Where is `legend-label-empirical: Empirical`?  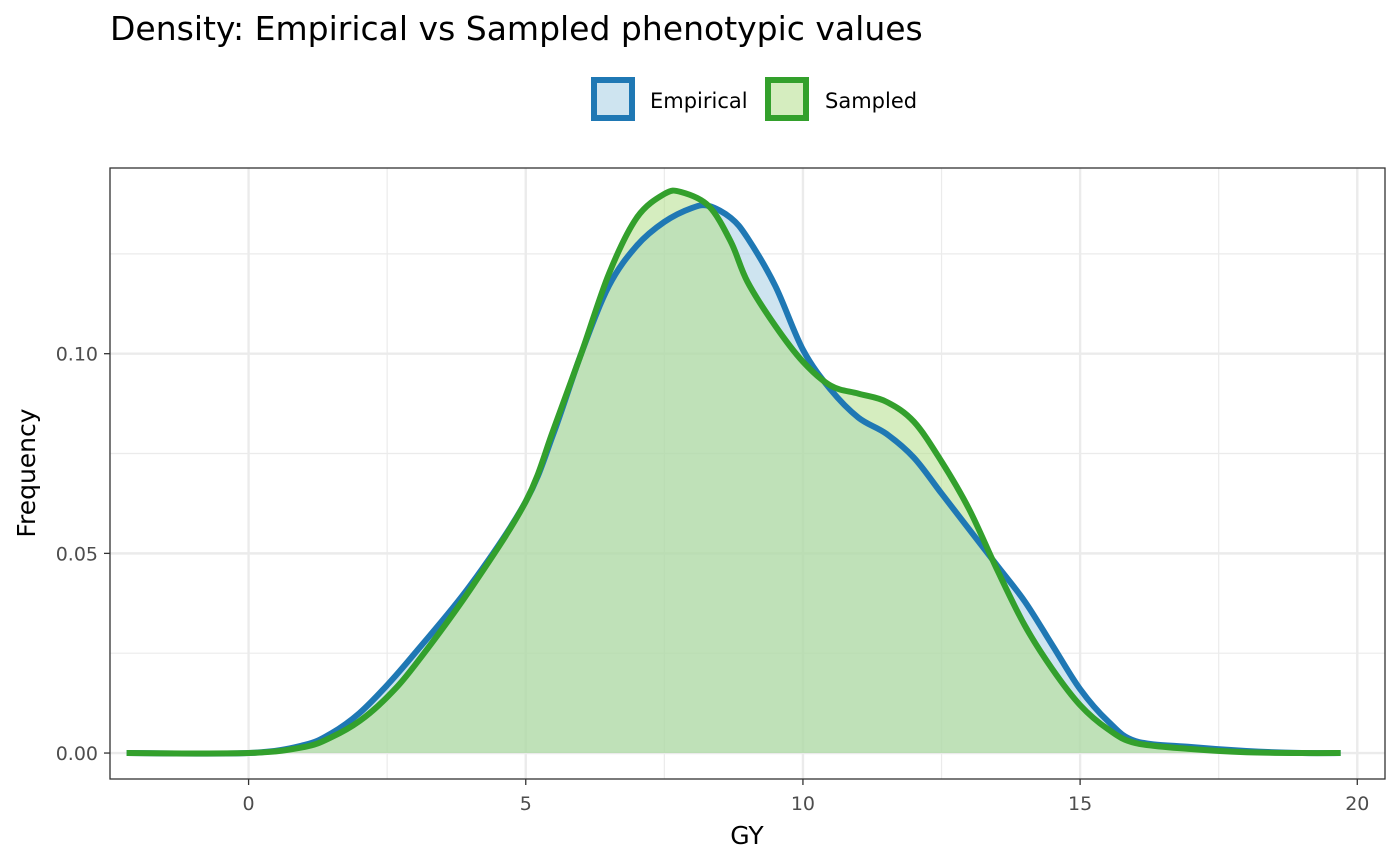
legend-label-empirical: Empirical is located at coordinates (699, 101).